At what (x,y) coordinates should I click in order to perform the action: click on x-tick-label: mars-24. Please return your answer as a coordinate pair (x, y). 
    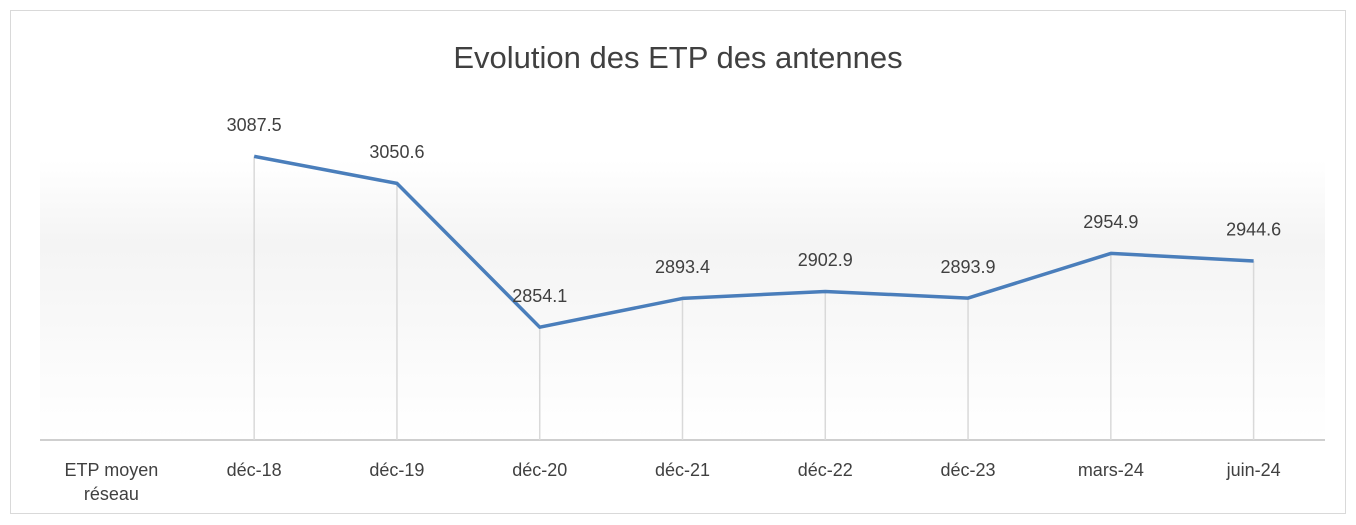
    Looking at the image, I should click on (1110, 470).